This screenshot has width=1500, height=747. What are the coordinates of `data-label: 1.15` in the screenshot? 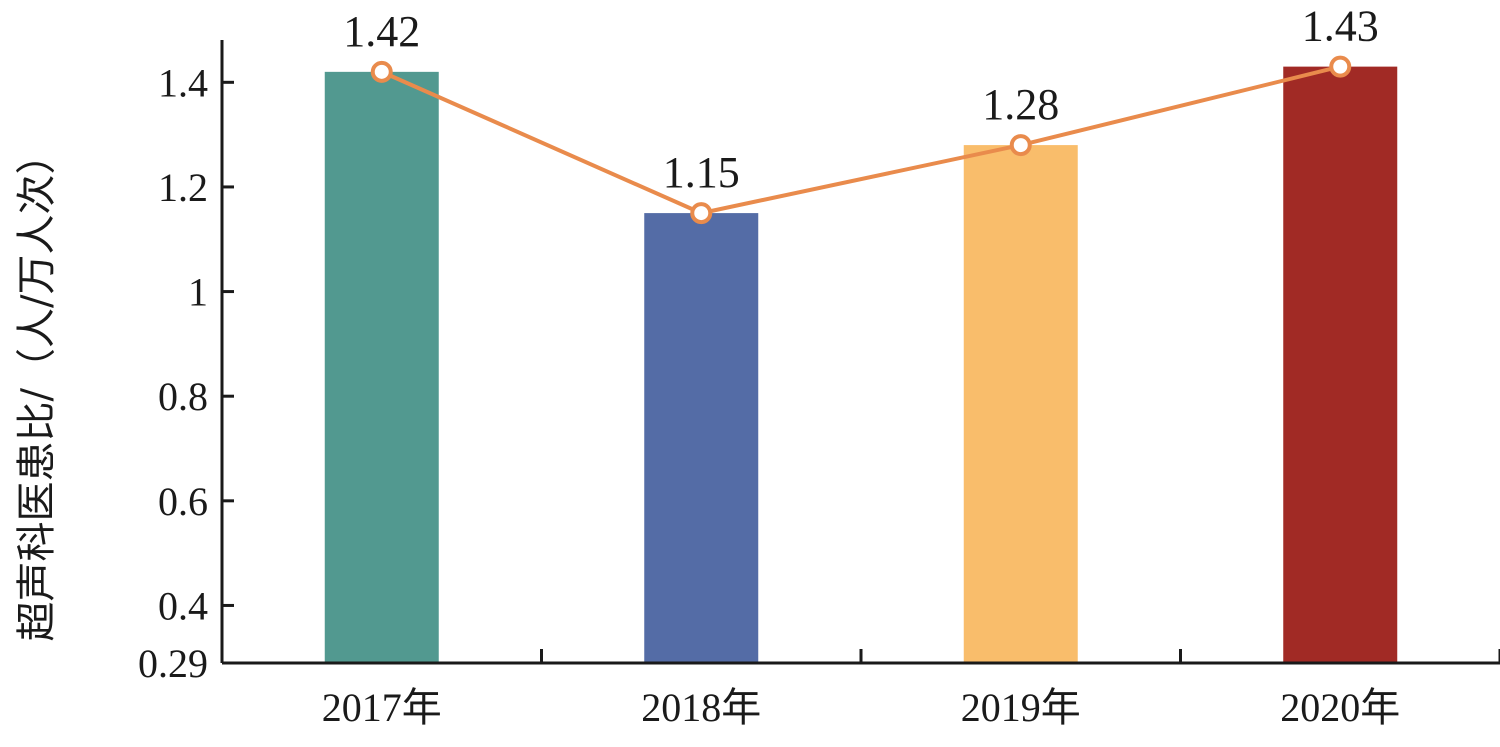 It's located at (701, 172).